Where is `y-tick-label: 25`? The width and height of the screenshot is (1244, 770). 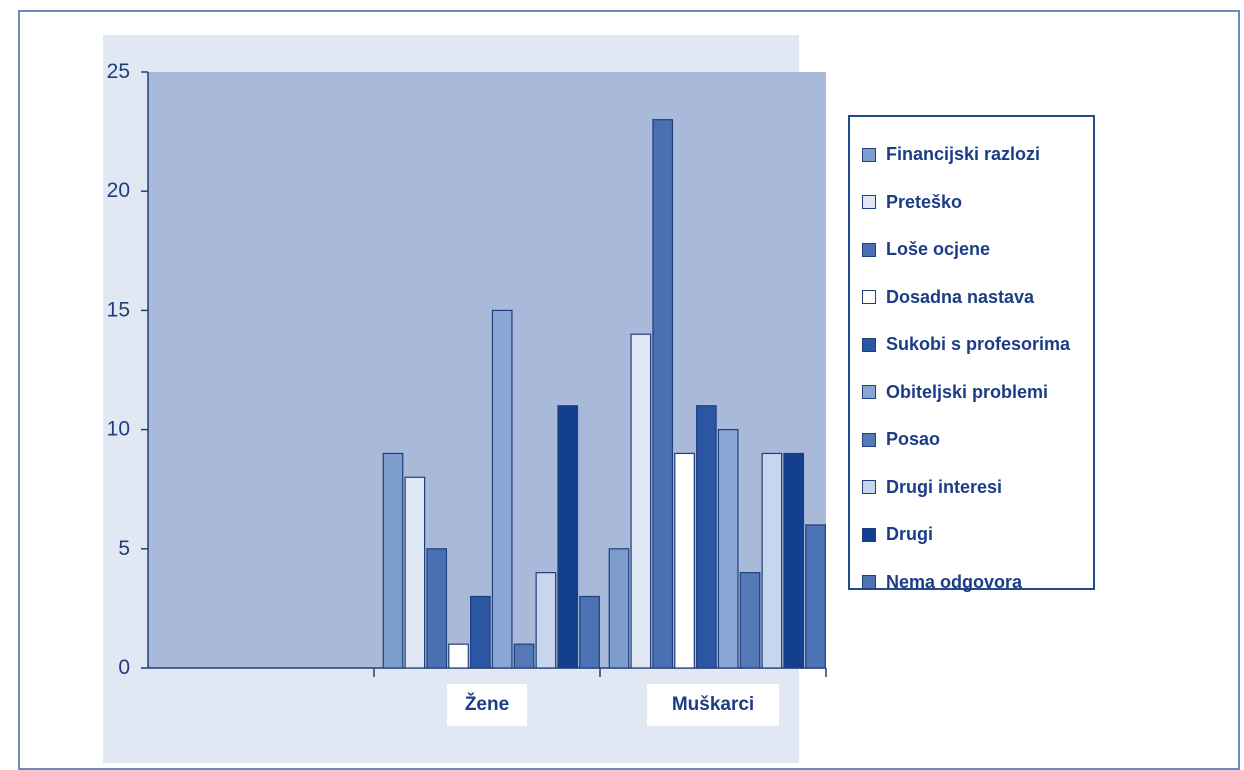
y-tick-label: 25 is located at coordinates (118, 71).